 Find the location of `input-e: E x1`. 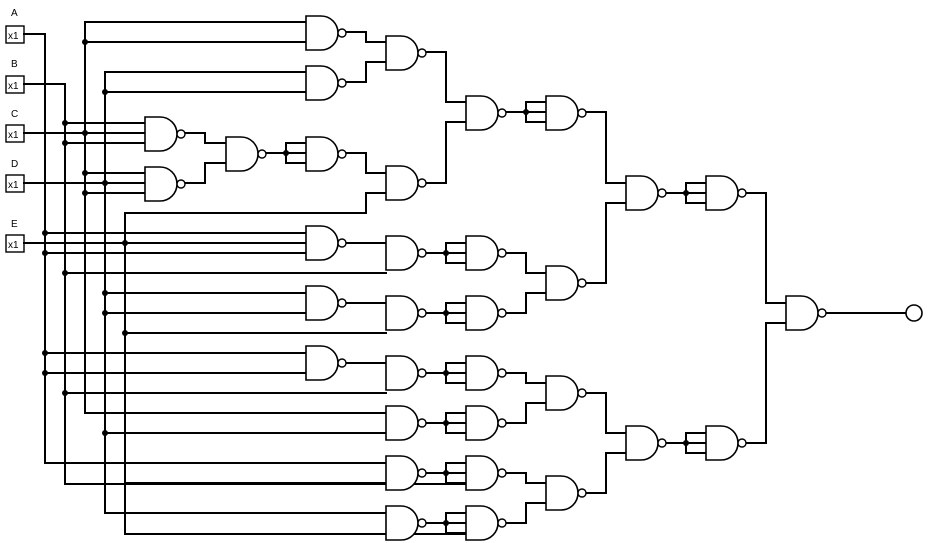

input-e: E x1 is located at coordinates (15, 236).